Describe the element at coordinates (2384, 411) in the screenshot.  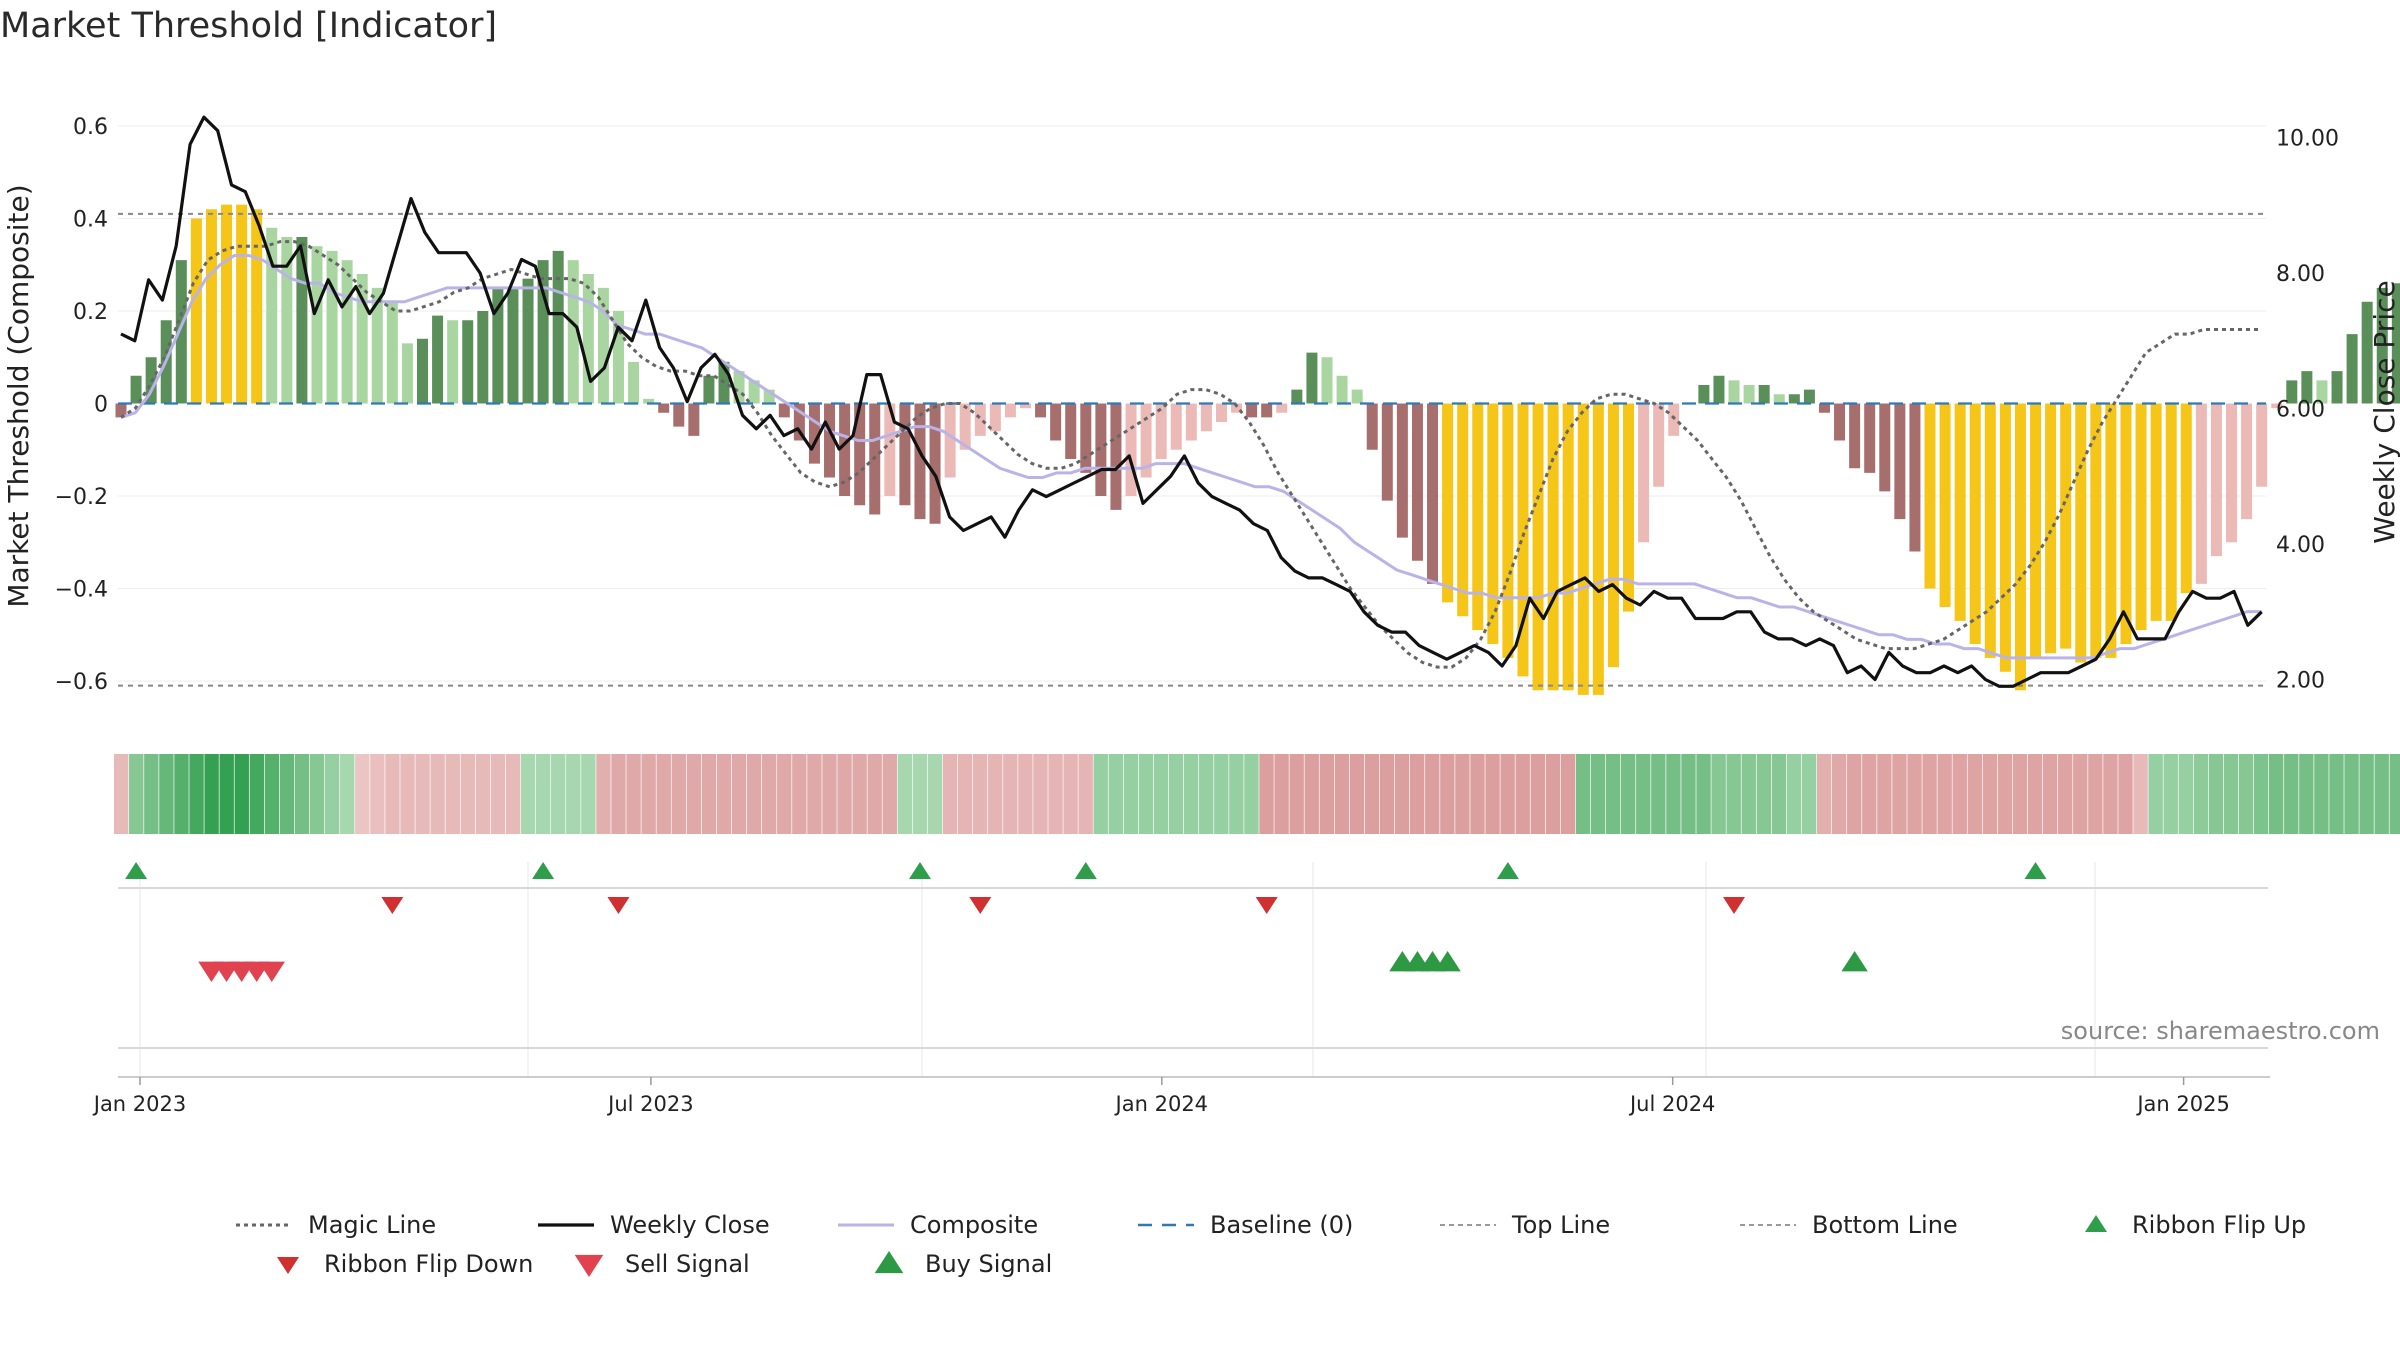
I see `right-axis-title: Weekly Close Price` at that location.